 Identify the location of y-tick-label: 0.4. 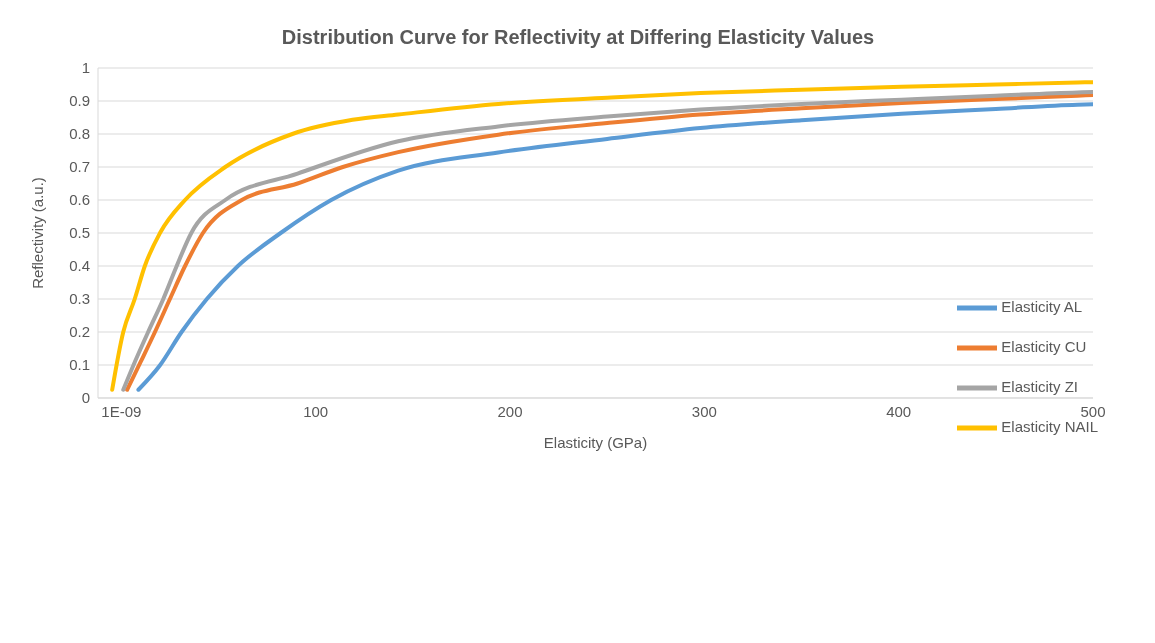
(79, 266).